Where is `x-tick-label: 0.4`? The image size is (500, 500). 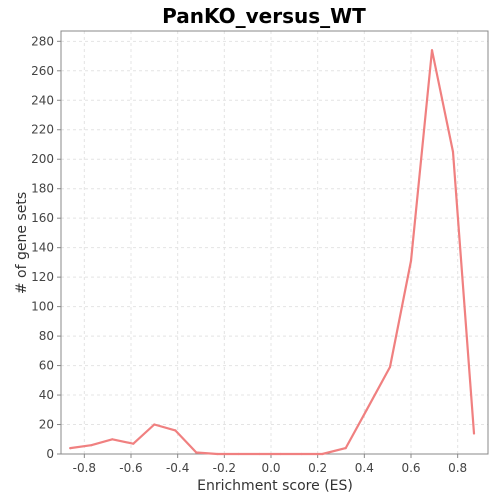
x-tick-label: 0.4 is located at coordinates (364, 468).